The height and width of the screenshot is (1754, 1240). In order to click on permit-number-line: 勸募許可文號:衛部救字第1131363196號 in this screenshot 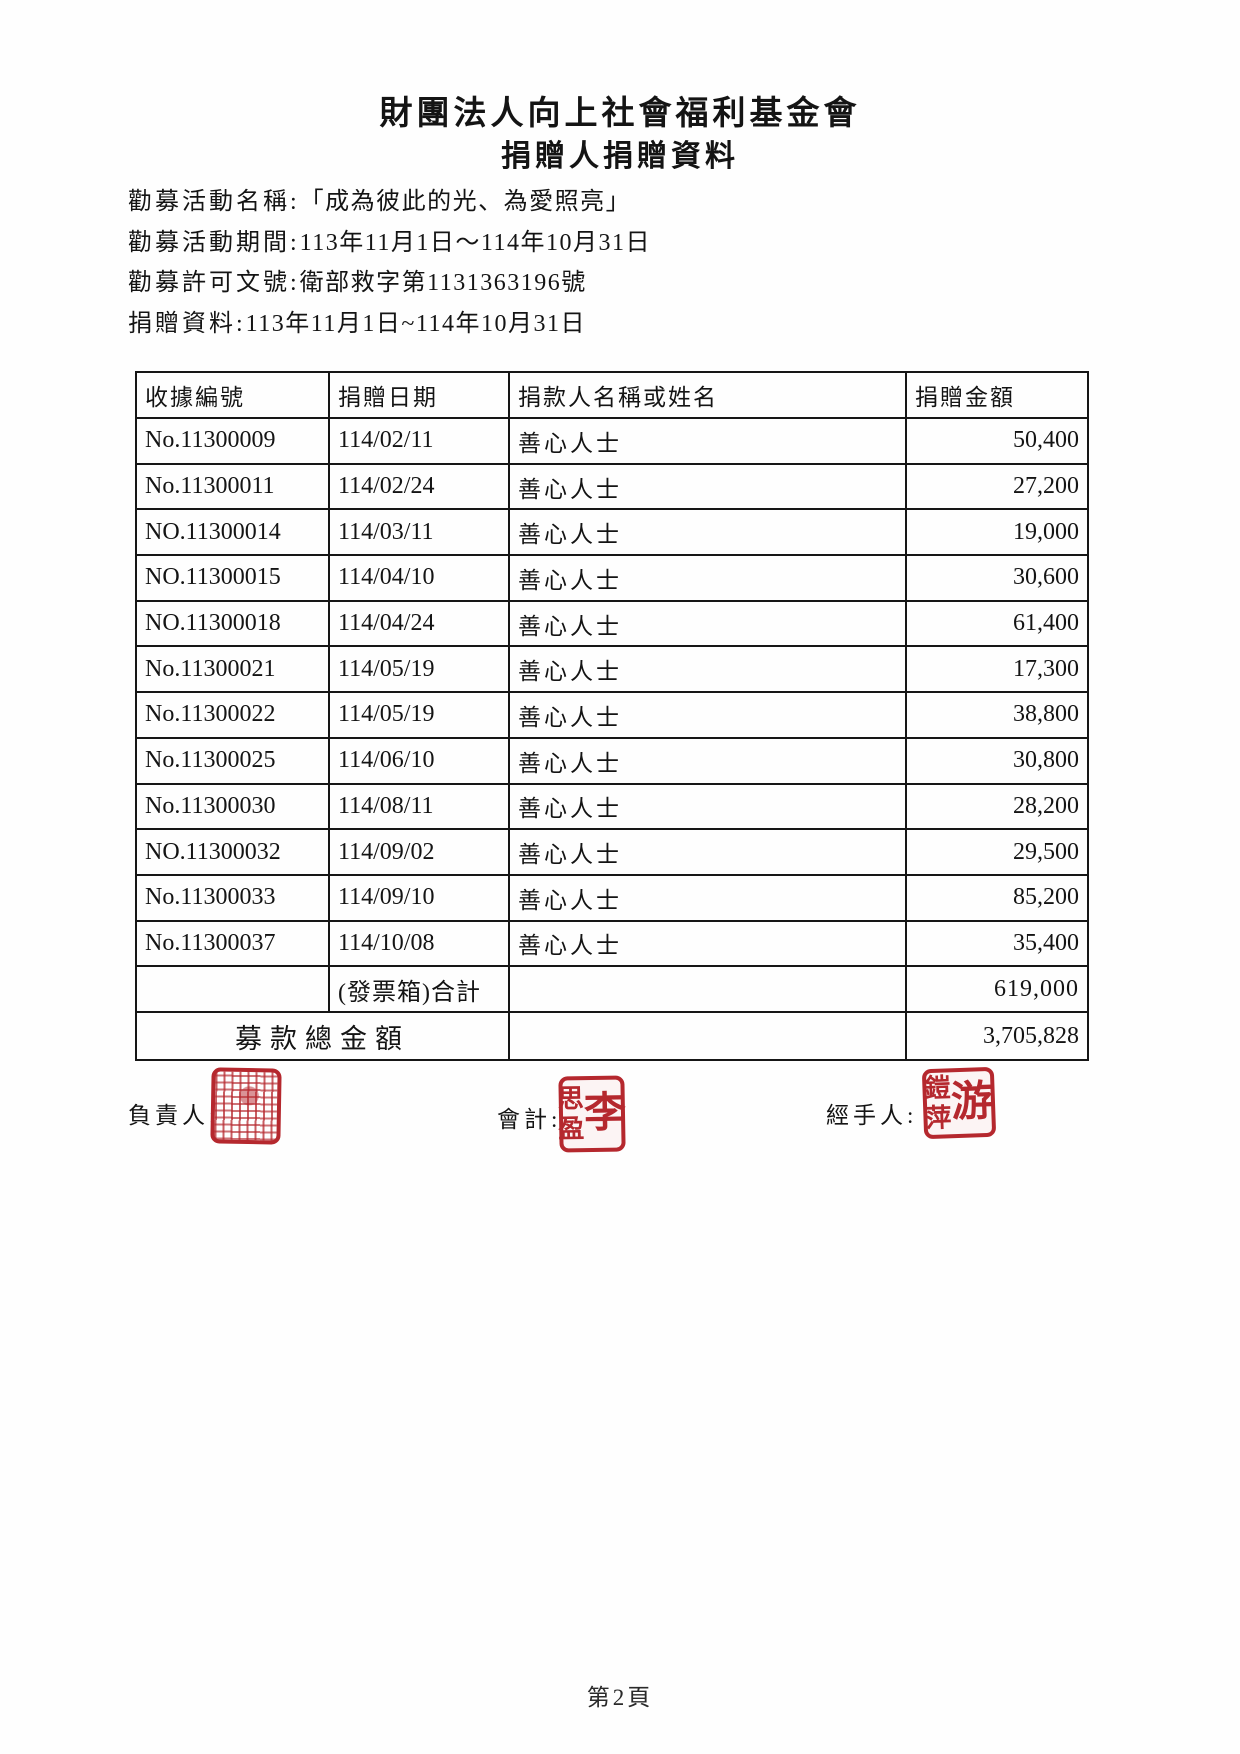, I will do `click(389, 283)`.